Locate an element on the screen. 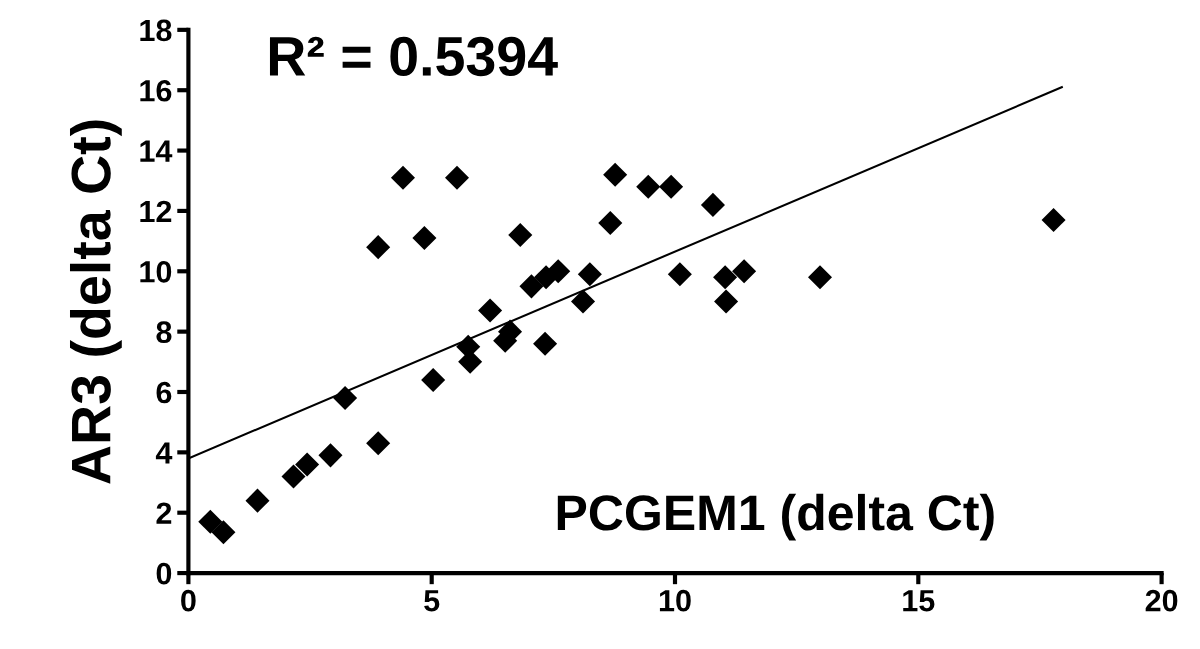 The width and height of the screenshot is (1200, 649). y-tick-label: 14 is located at coordinates (156, 151).